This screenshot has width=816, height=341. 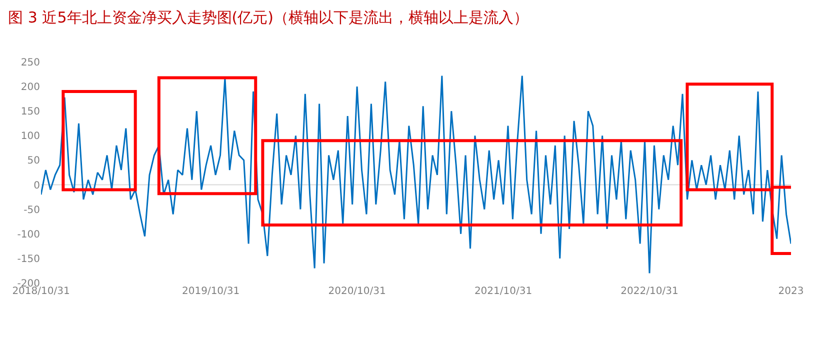 I want to click on y-tick-label: 200, so click(x=30, y=88).